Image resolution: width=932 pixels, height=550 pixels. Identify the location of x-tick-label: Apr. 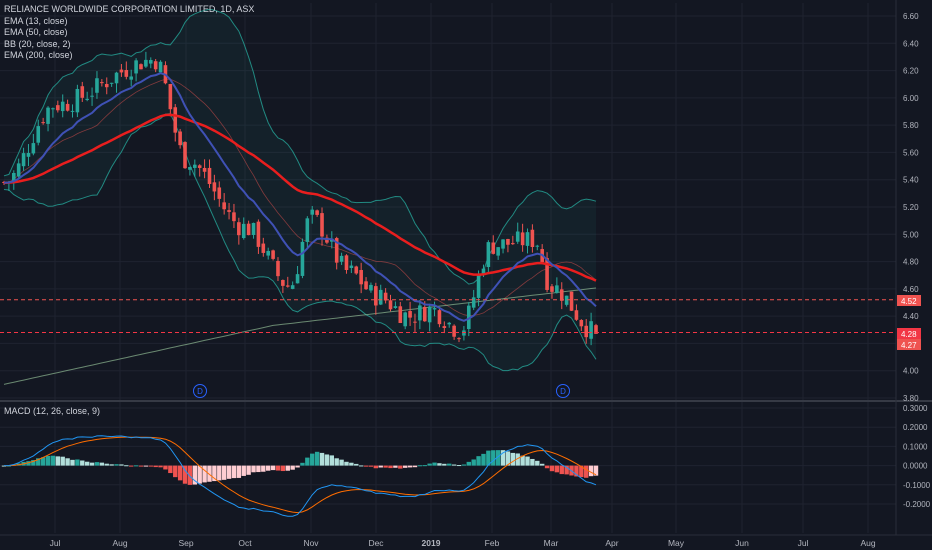
(611, 543).